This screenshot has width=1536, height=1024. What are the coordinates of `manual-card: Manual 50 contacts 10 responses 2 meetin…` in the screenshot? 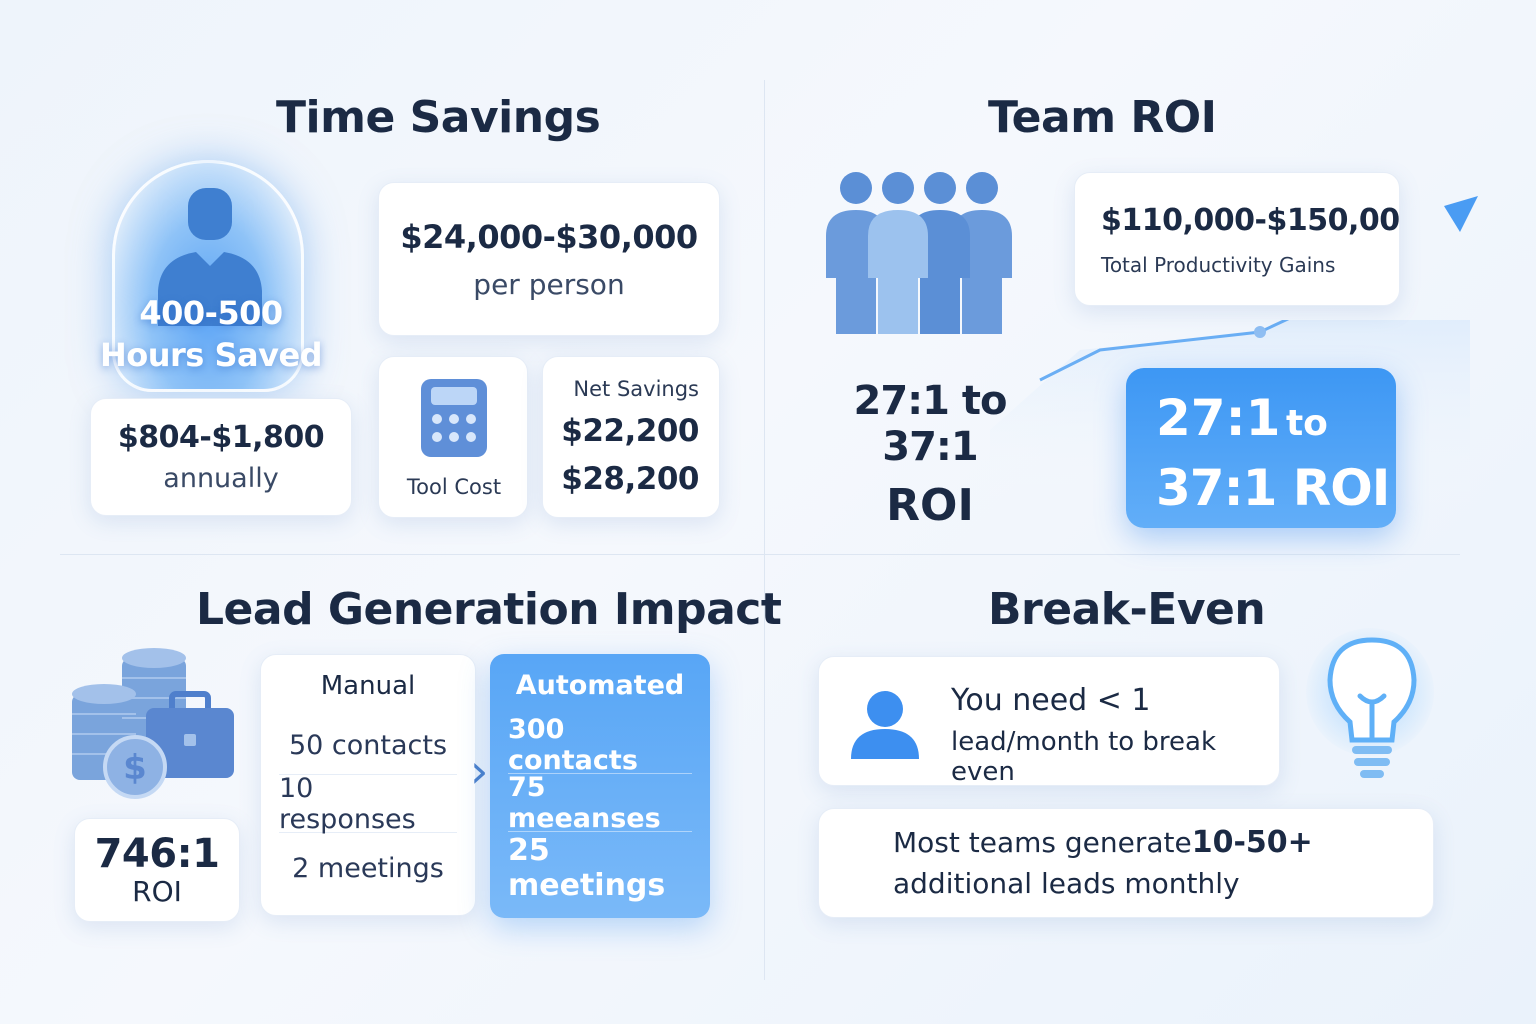 It's located at (368, 785).